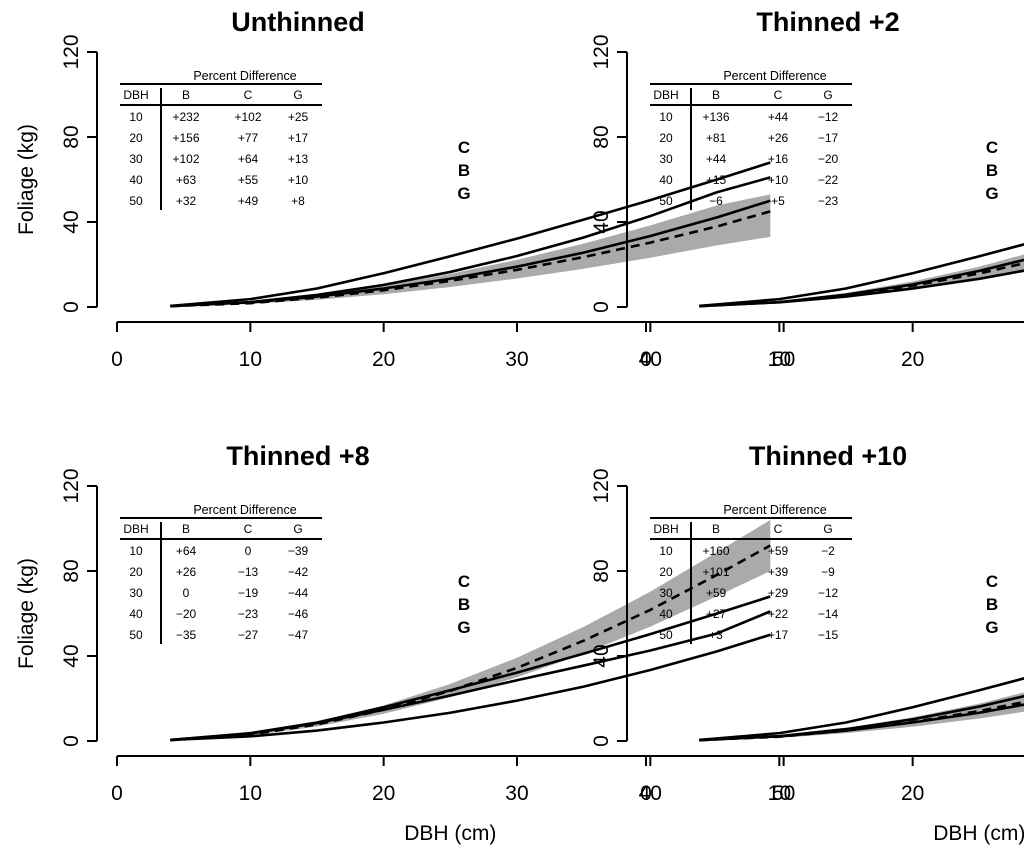  I want to click on table-cell: +39, so click(778, 572).